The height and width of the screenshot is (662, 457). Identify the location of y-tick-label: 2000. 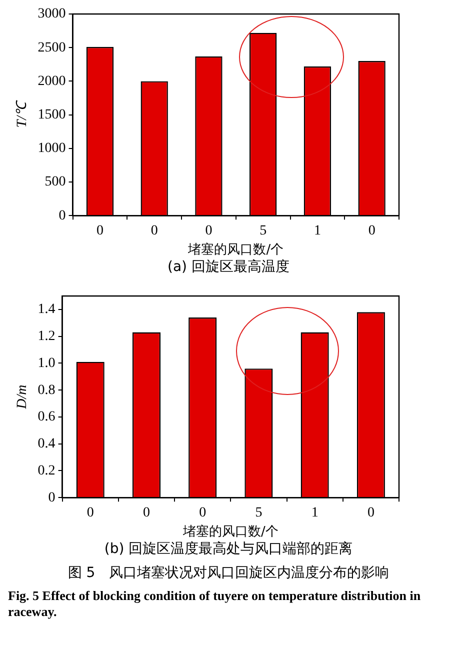
(52, 81).